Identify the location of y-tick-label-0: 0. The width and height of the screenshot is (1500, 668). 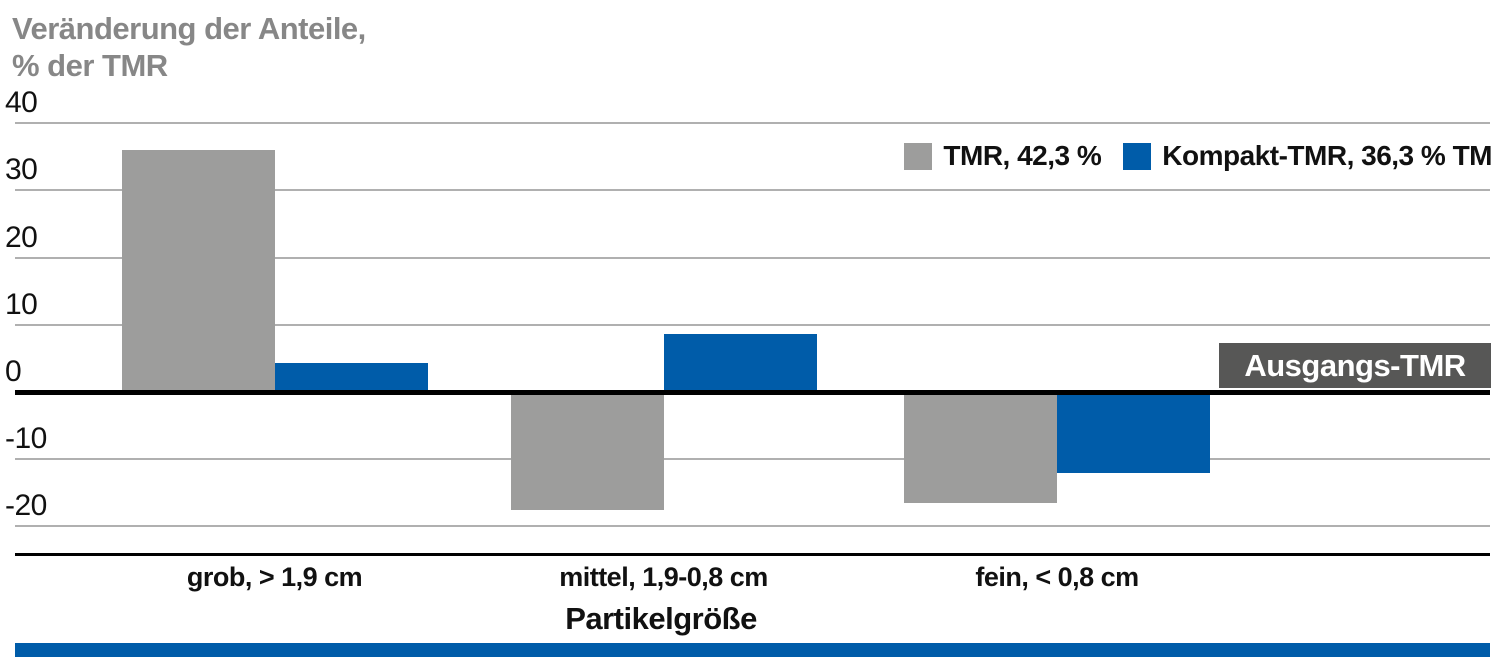
(13, 371).